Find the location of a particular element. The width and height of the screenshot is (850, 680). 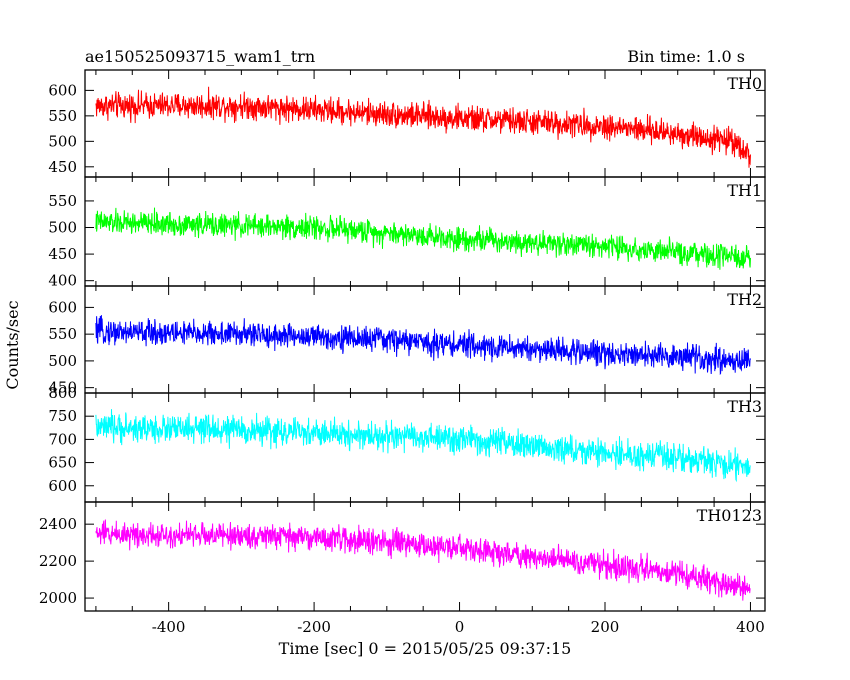

bin-time-label: Bin time: 1.0 s is located at coordinates (686, 56).